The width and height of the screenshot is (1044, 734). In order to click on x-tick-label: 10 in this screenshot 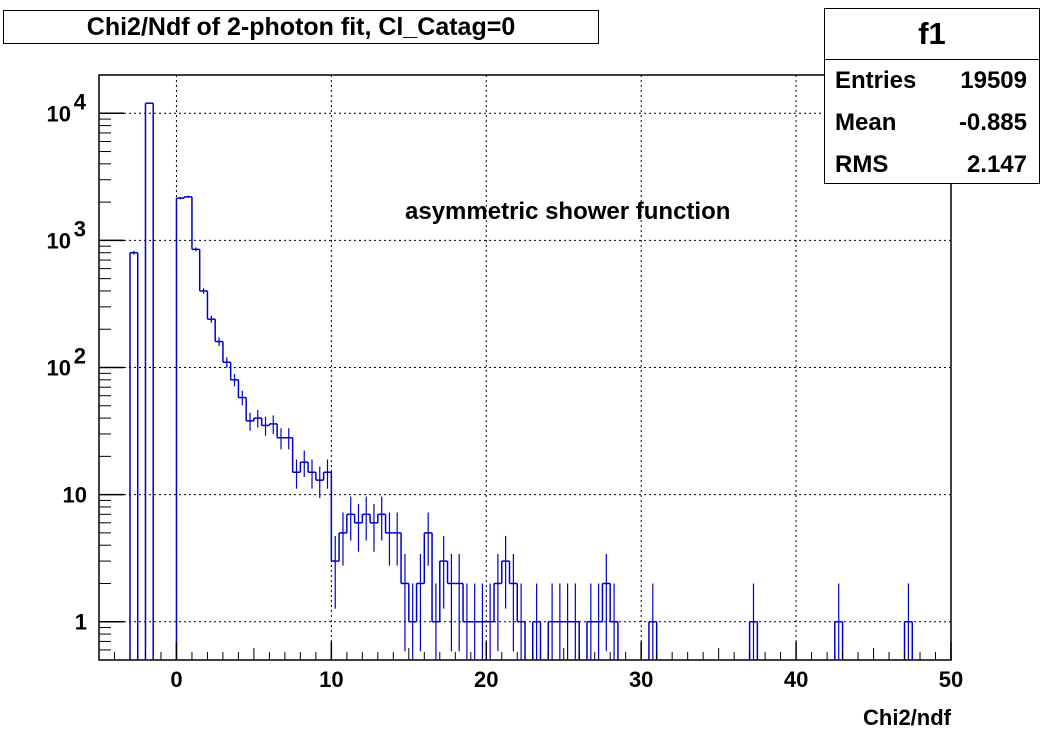, I will do `click(331, 679)`.